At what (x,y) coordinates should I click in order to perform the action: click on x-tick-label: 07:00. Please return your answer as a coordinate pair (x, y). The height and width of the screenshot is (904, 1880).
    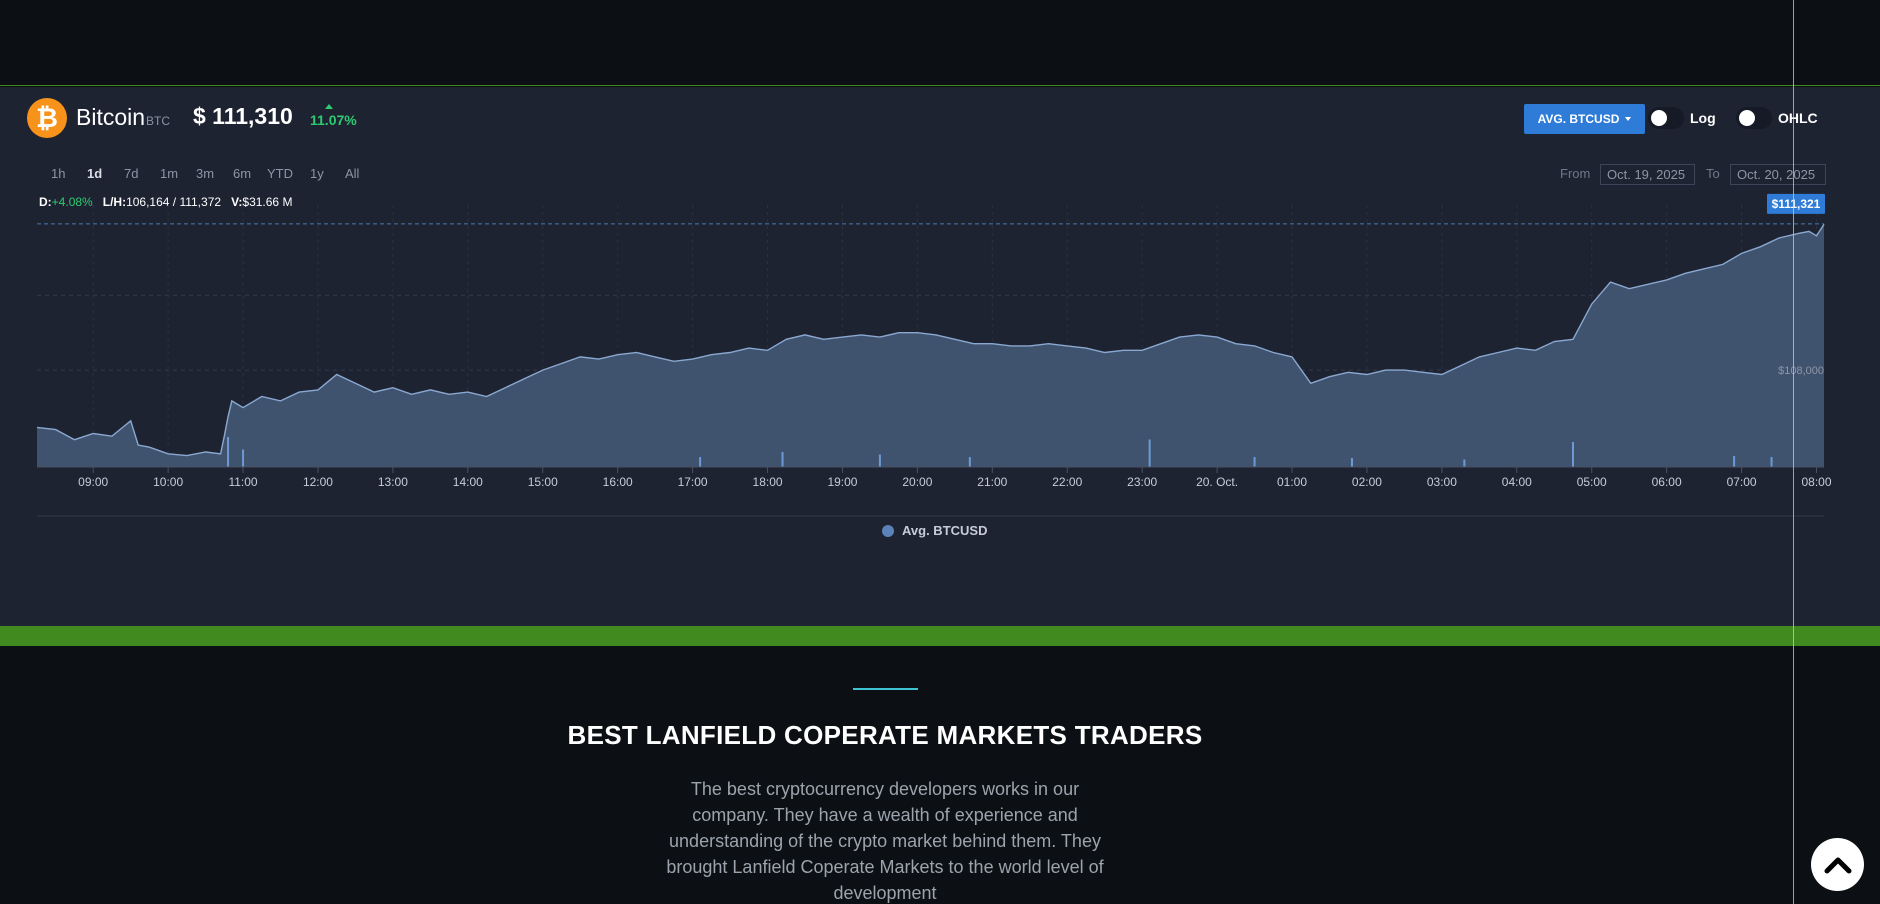
    Looking at the image, I should click on (1742, 482).